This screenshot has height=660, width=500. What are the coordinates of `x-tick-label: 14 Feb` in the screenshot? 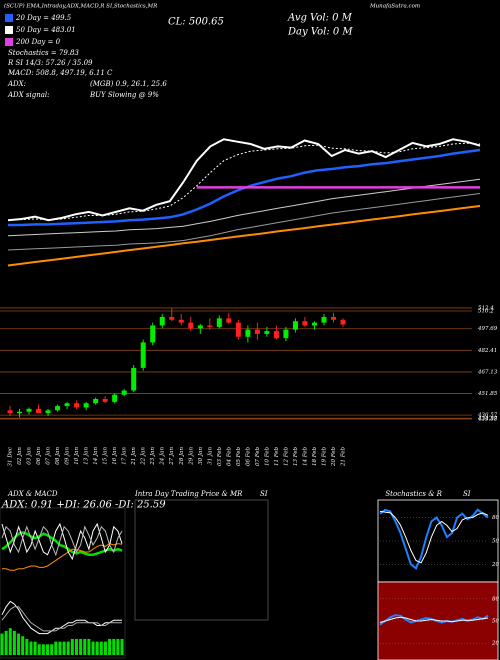 It's located at (305, 457).